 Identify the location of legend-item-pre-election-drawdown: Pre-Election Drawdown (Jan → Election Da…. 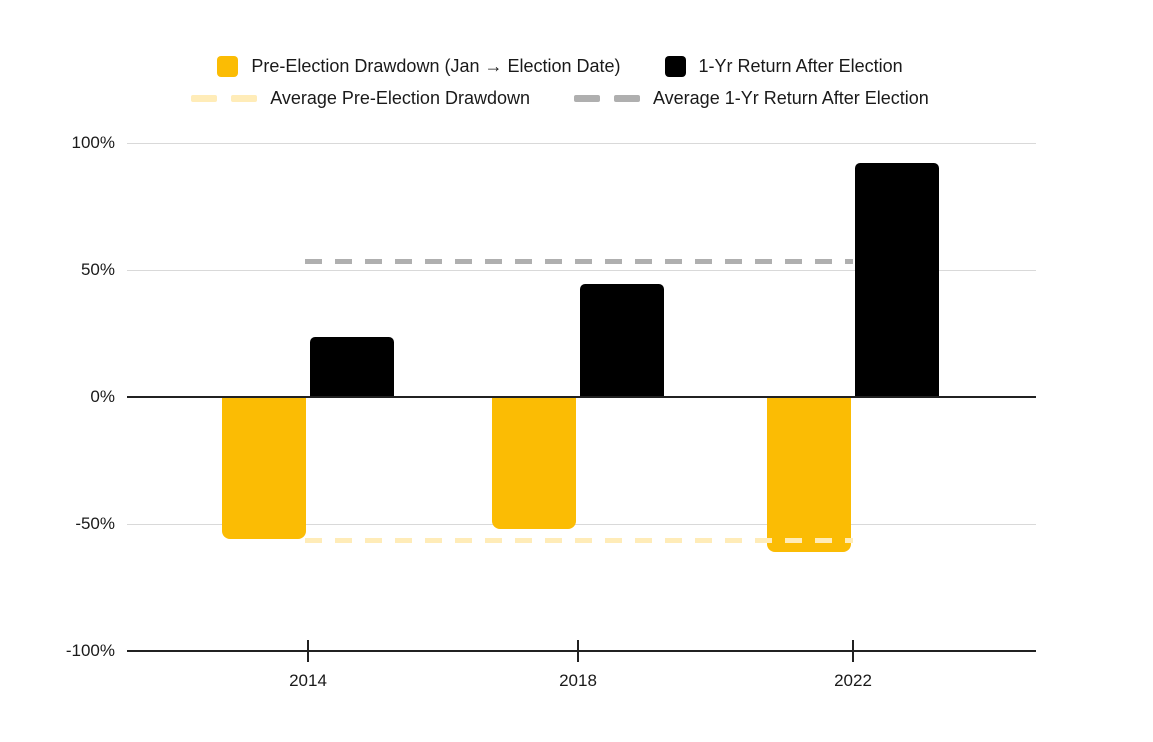
(419, 66).